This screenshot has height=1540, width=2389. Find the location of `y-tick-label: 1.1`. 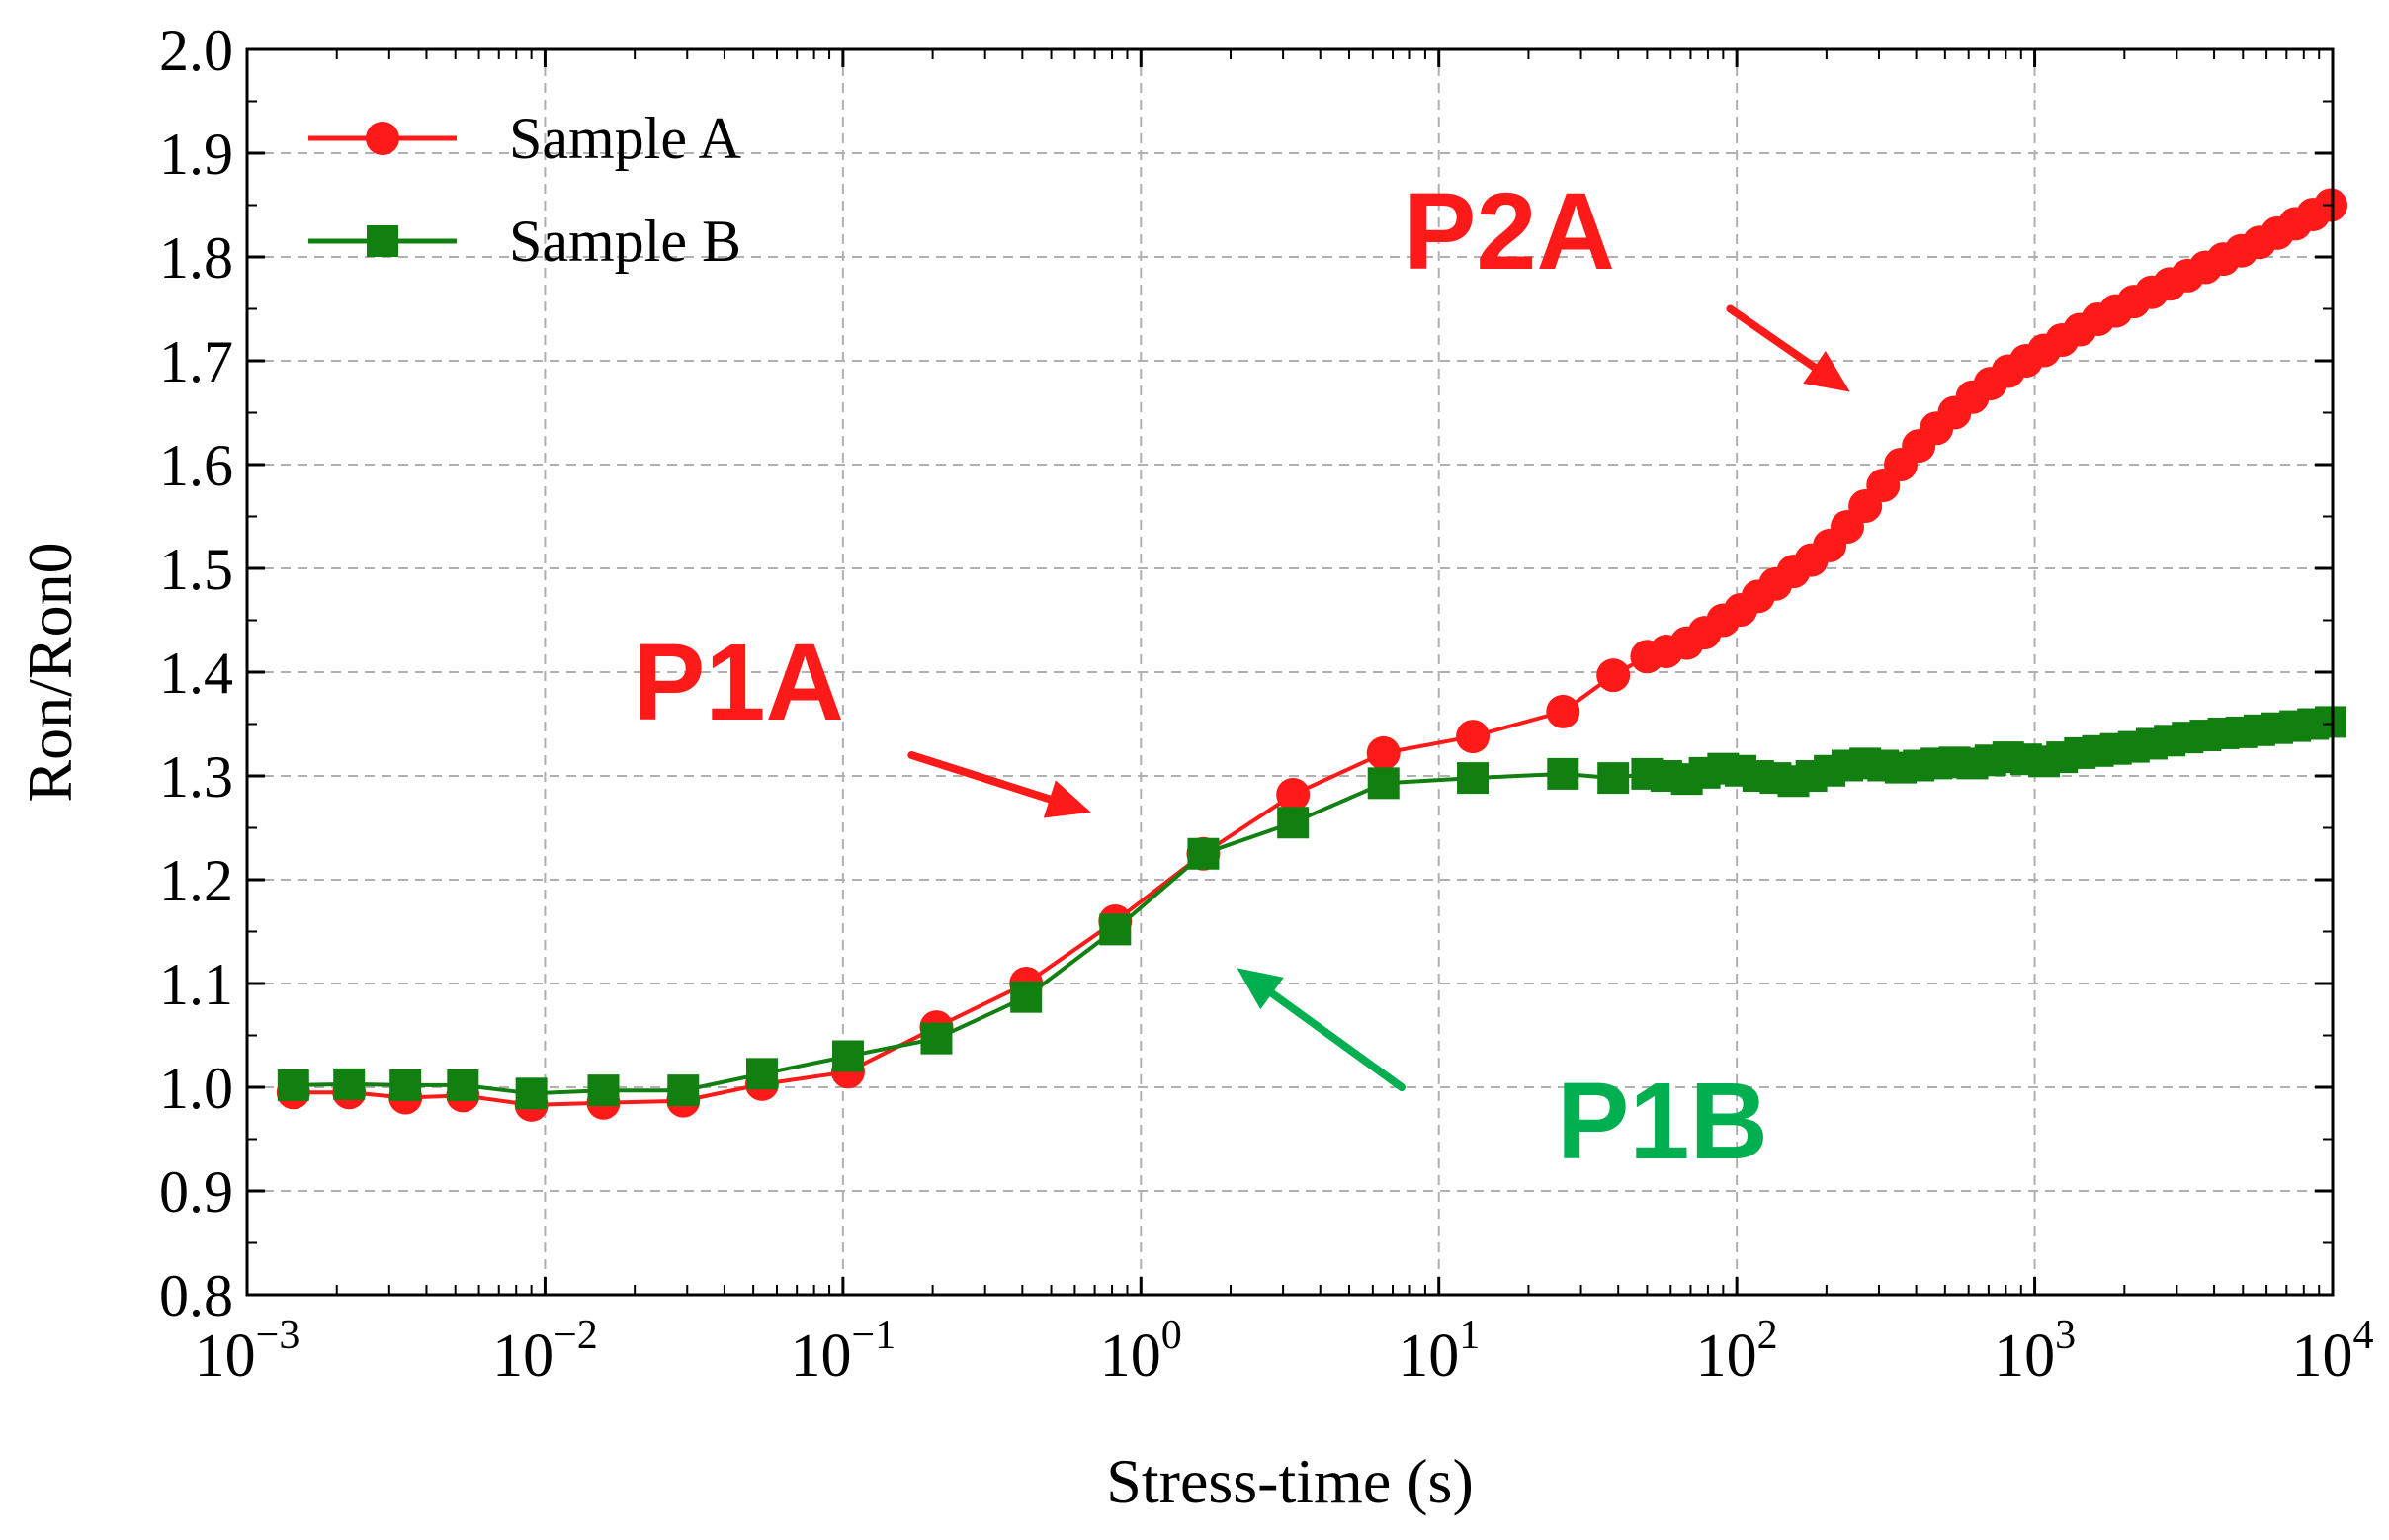

y-tick-label: 1.1 is located at coordinates (196, 984).